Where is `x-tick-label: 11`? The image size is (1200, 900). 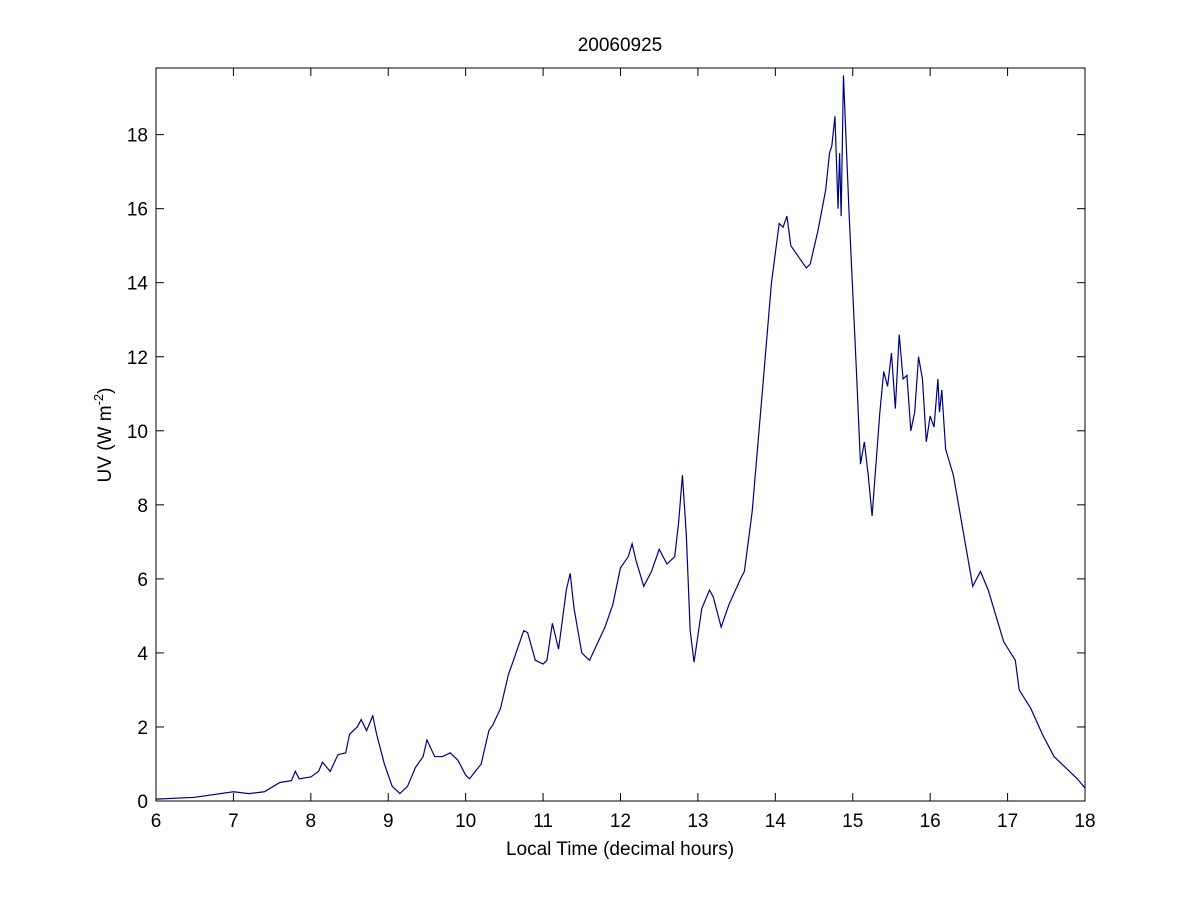
x-tick-label: 11 is located at coordinates (543, 821).